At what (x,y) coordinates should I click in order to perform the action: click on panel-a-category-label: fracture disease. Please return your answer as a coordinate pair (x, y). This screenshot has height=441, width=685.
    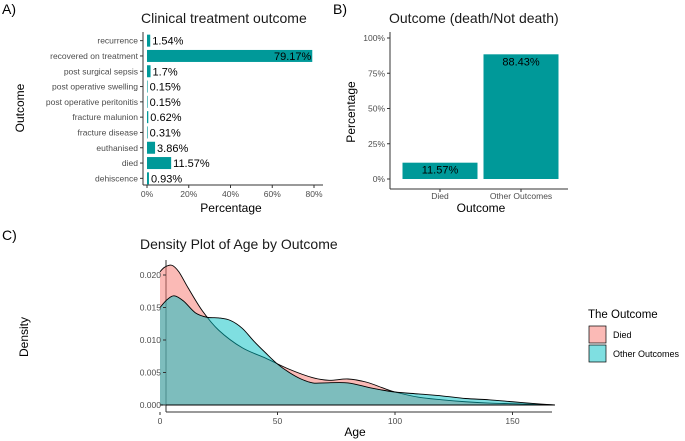
    Looking at the image, I should click on (108, 132).